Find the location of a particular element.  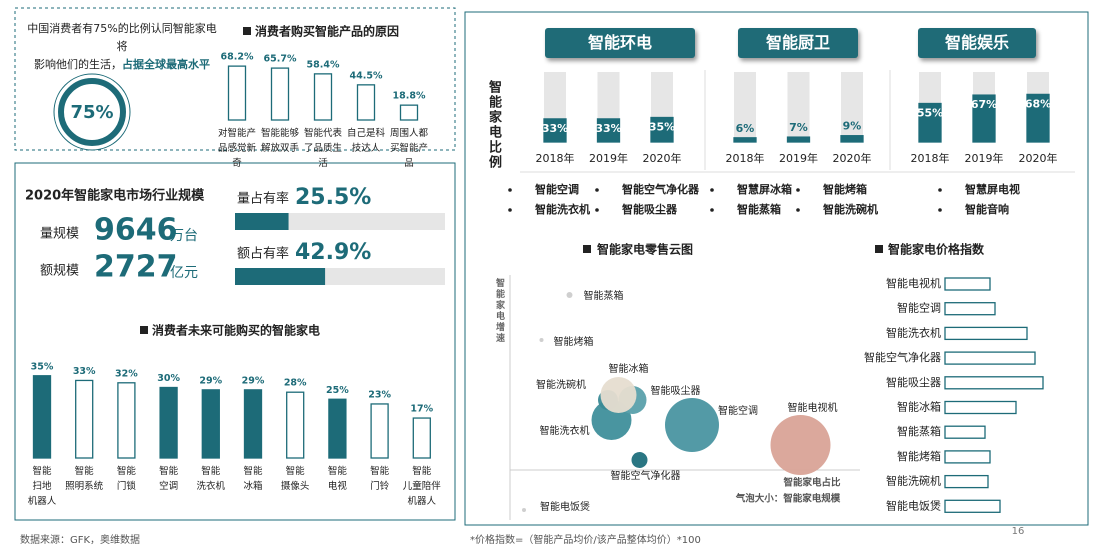

item-label: 智能洗衣机 is located at coordinates (562, 209).